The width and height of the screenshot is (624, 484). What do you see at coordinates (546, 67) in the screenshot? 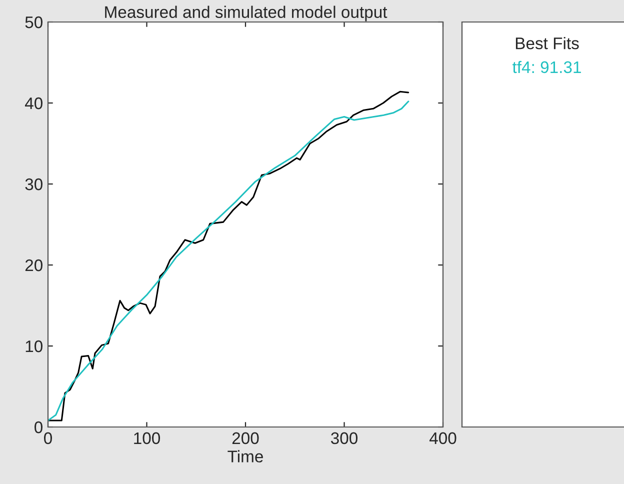
I see `text: tf4: 91.31` at bounding box center [546, 67].